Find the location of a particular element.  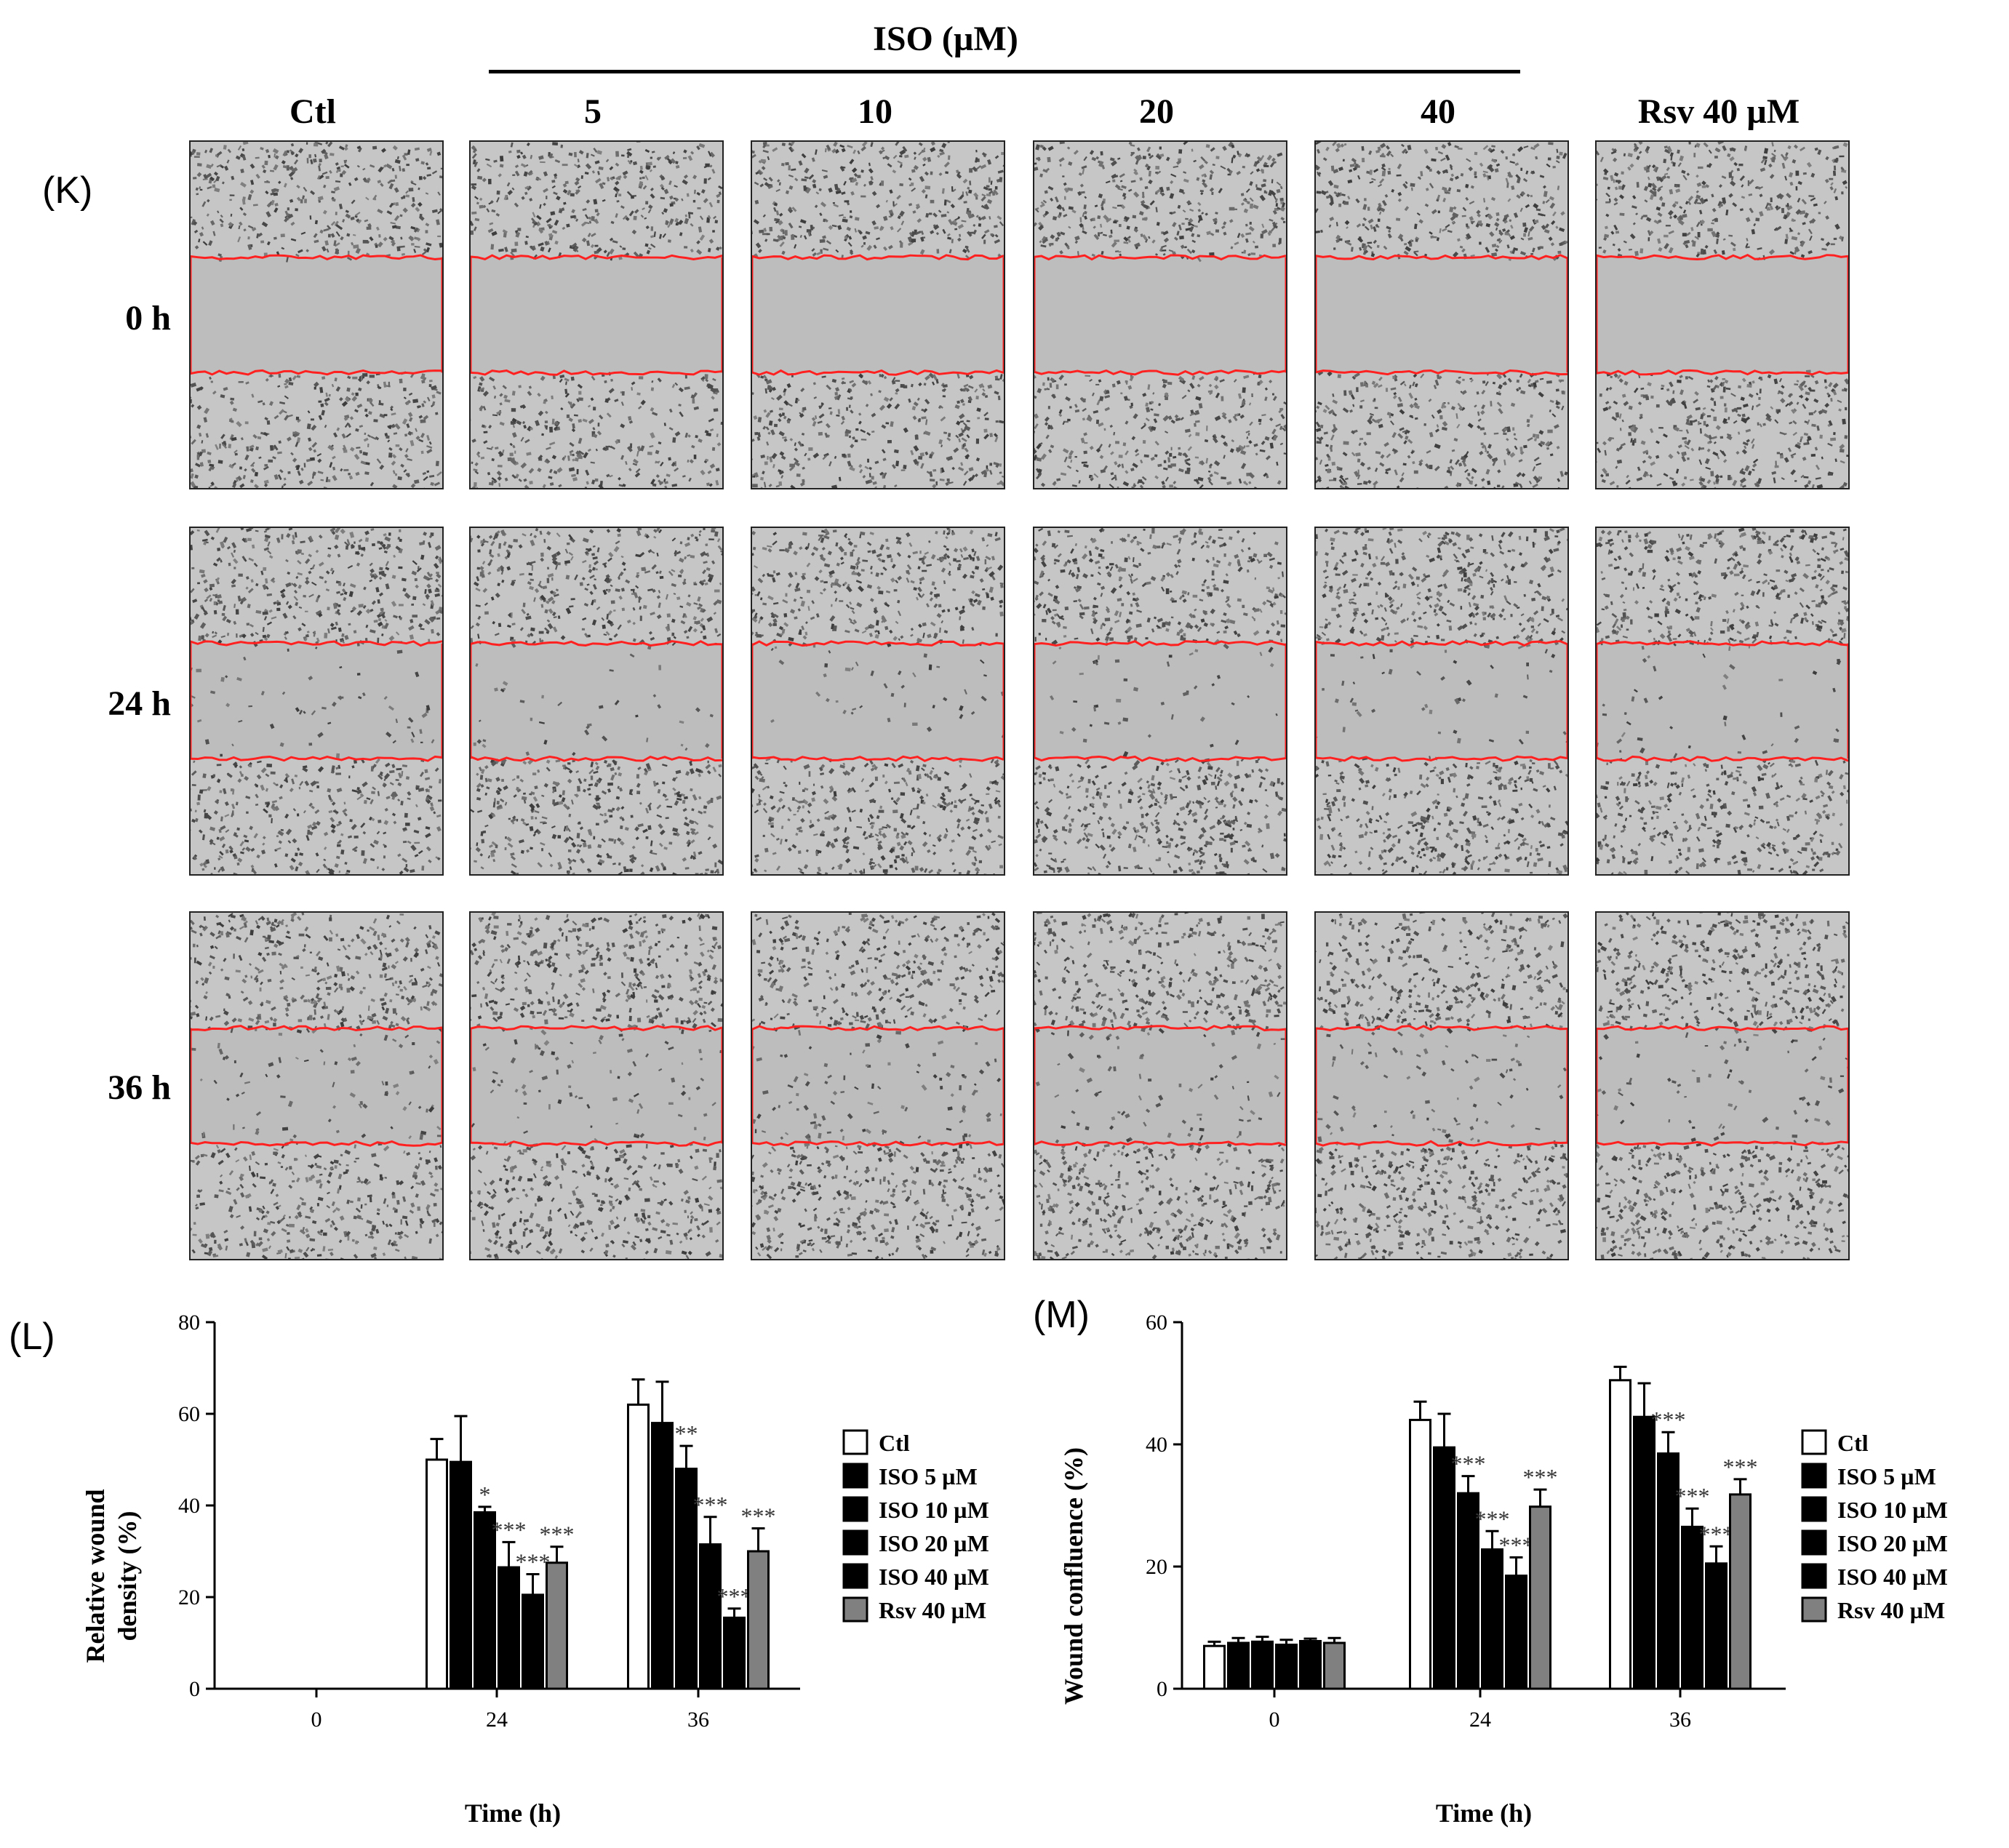

chart-l-legend-label: Rsv 40 µM is located at coordinates (932, 1610).